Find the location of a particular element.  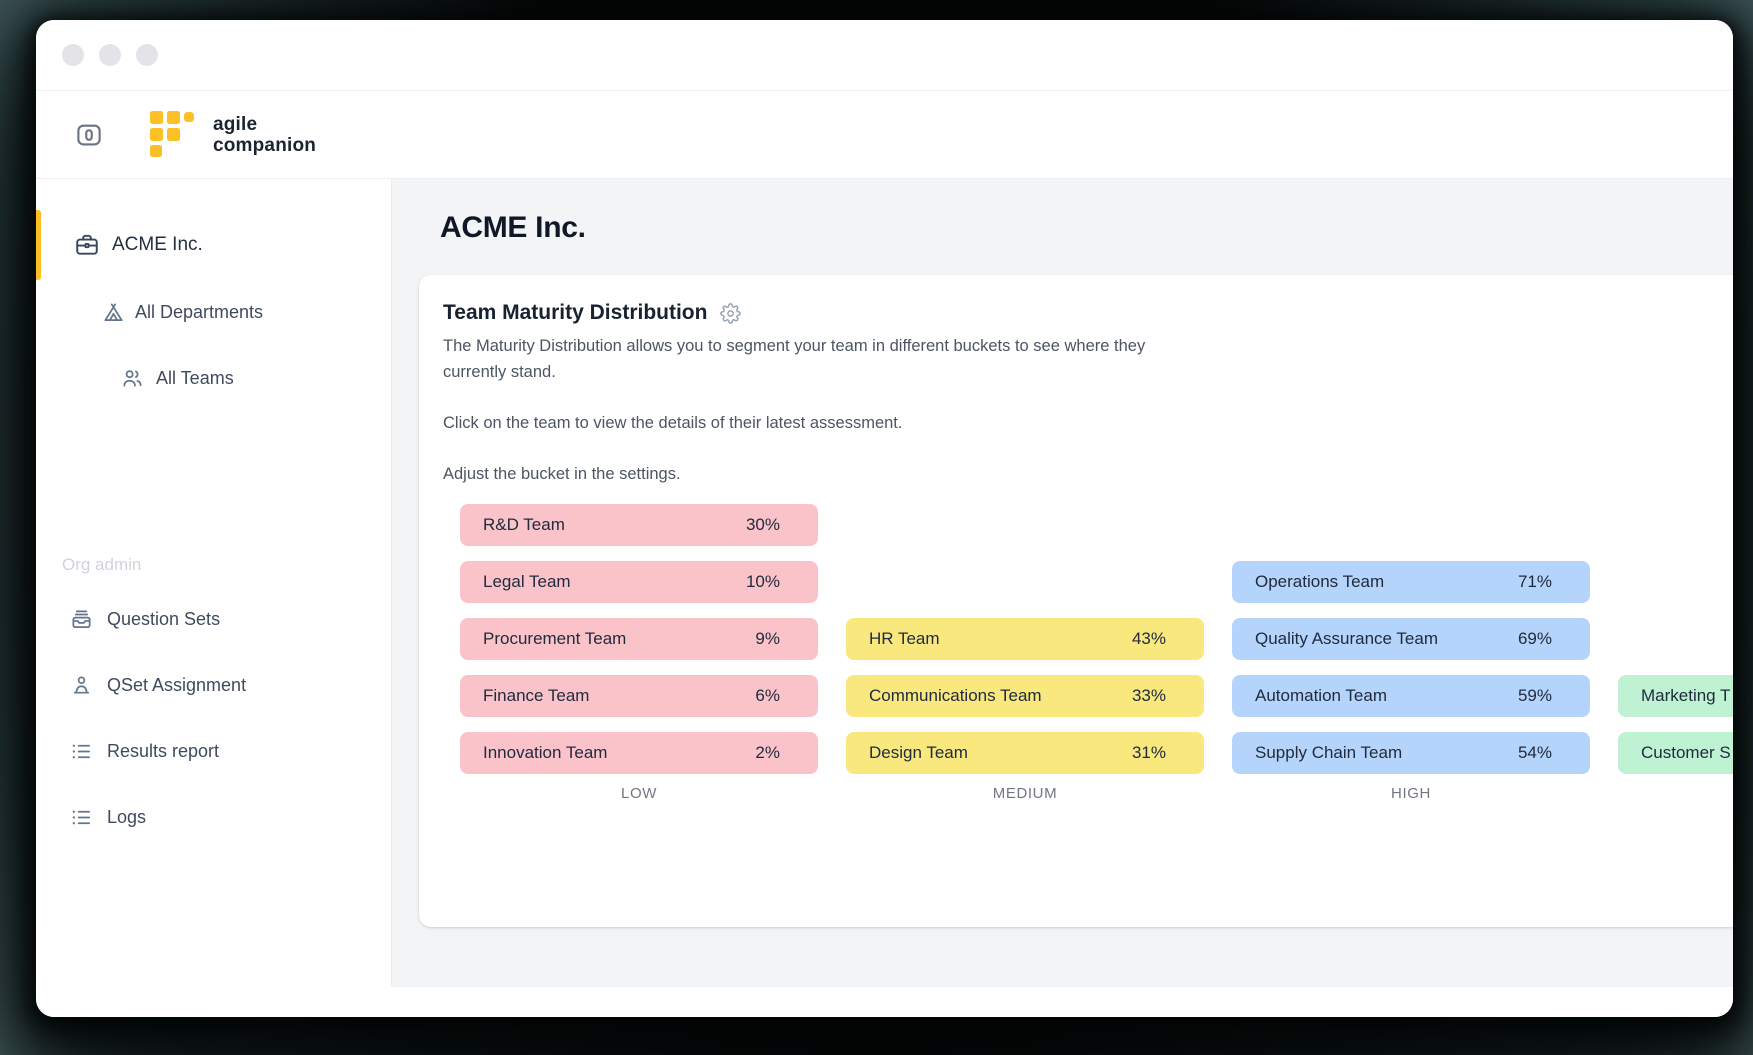

team-value: 2% is located at coordinates (767, 752).